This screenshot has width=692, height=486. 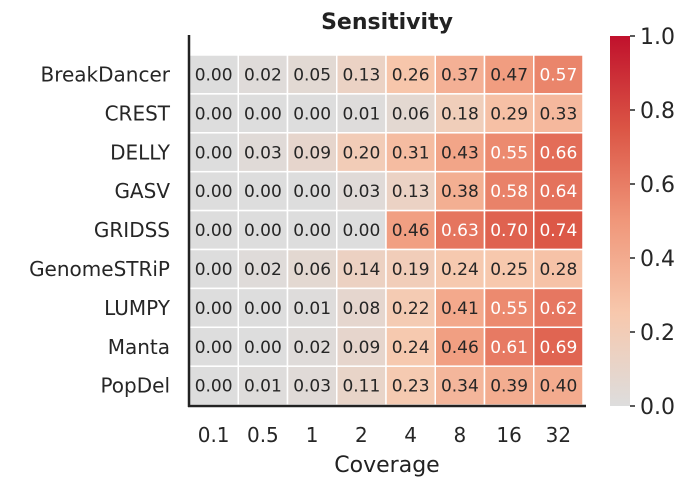 I want to click on cell-value-label: 0.34, so click(x=460, y=387).